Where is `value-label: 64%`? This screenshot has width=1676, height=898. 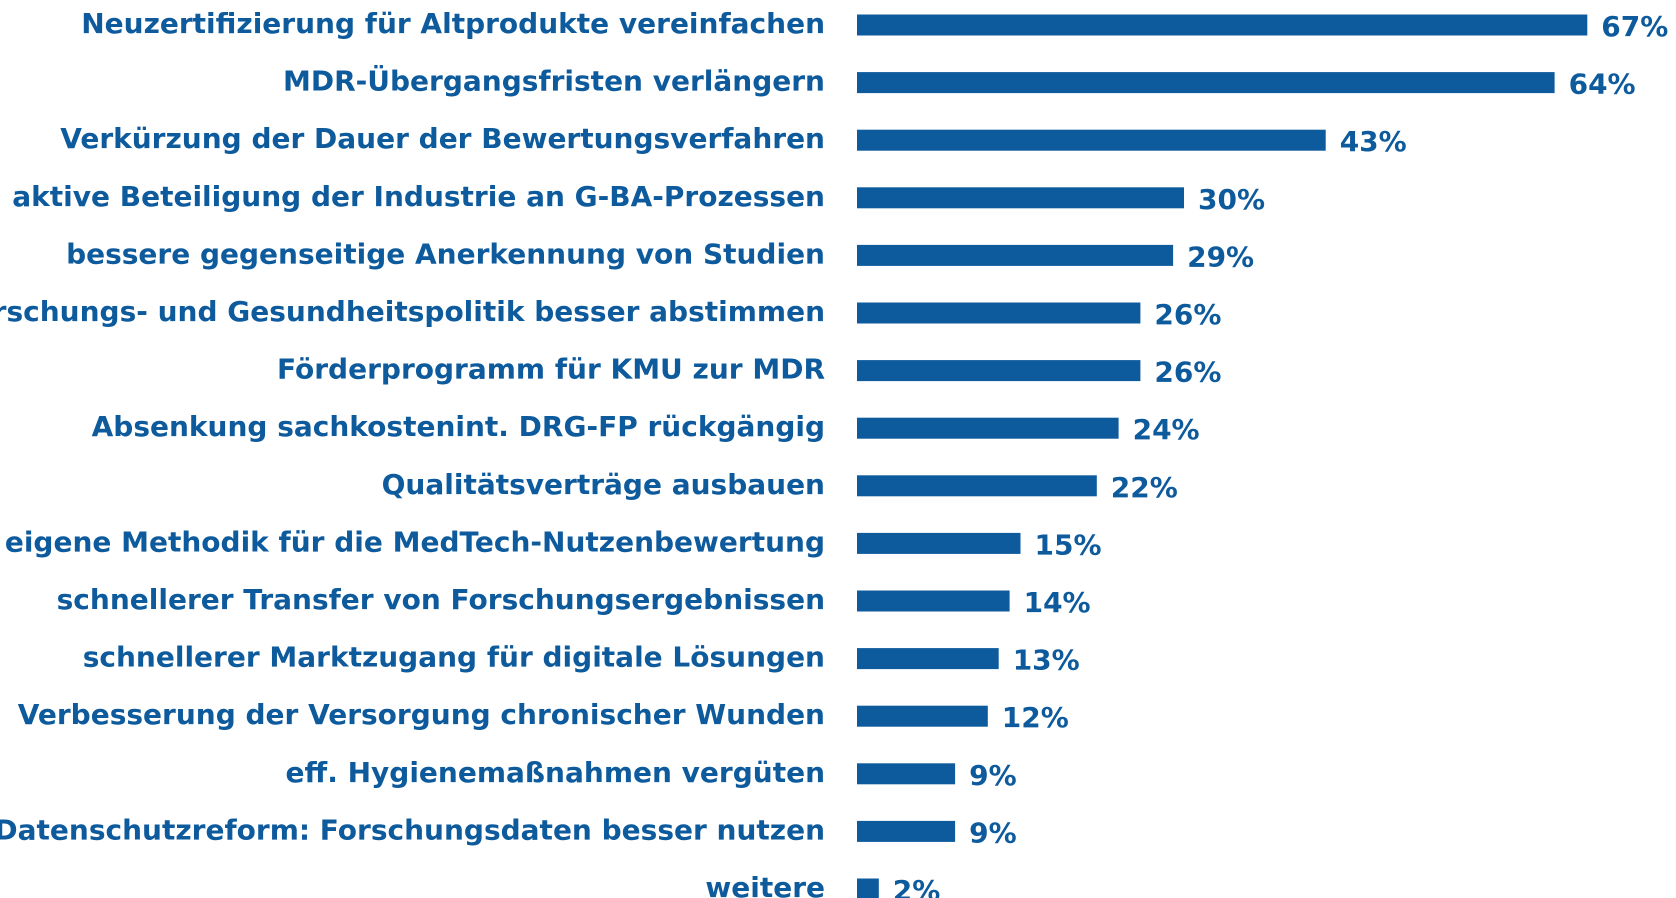 value-label: 64% is located at coordinates (1602, 84).